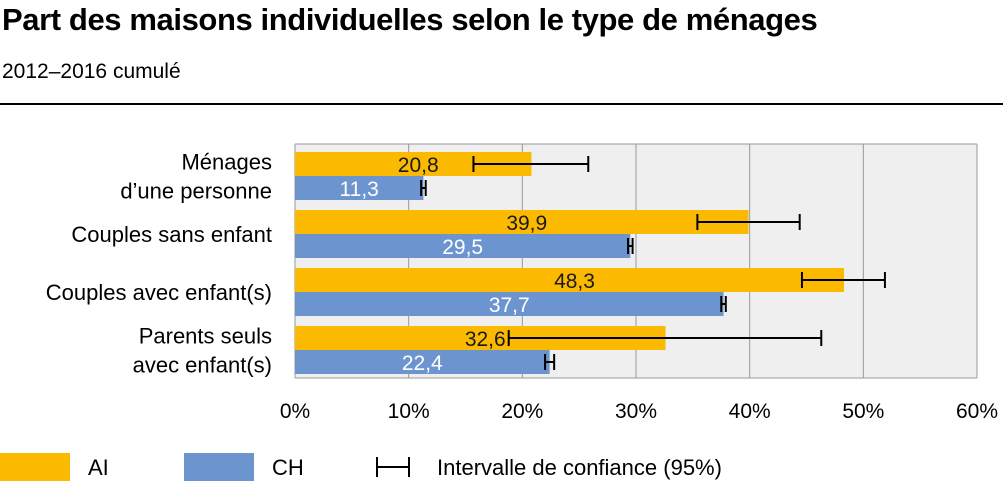  Describe the element at coordinates (522, 411) in the screenshot. I see `x-tick-label: 20%` at that location.